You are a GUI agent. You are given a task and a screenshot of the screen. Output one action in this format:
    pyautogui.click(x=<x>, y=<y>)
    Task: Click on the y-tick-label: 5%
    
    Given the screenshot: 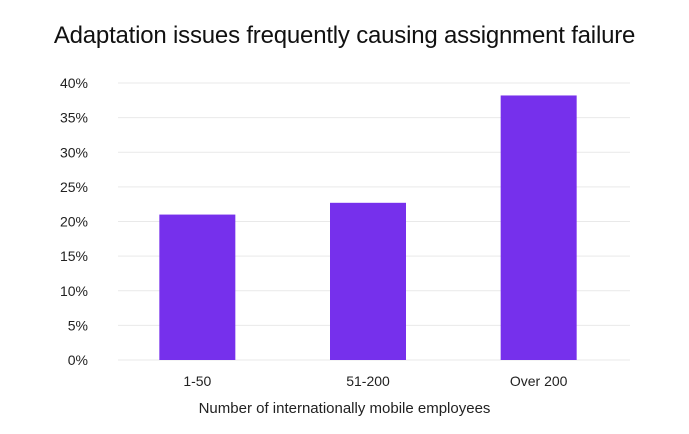 What is the action you would take?
    pyautogui.click(x=78, y=325)
    